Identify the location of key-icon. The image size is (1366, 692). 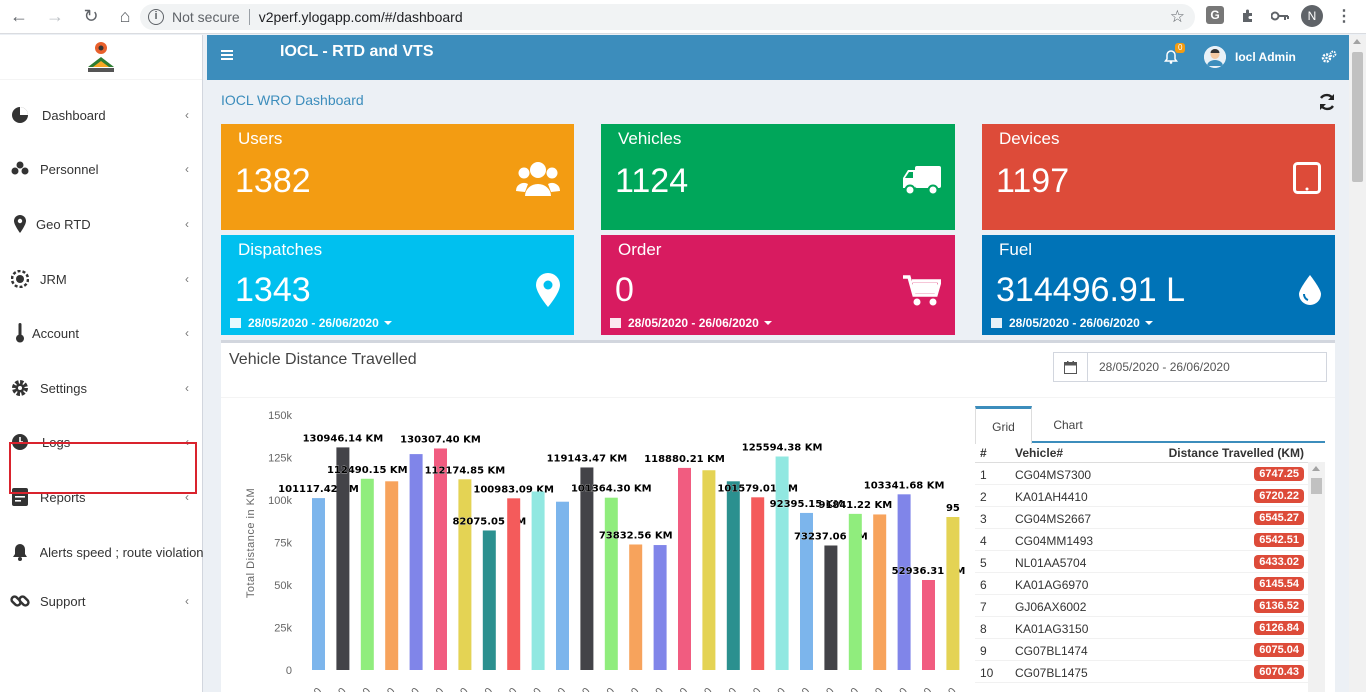
(1280, 16).